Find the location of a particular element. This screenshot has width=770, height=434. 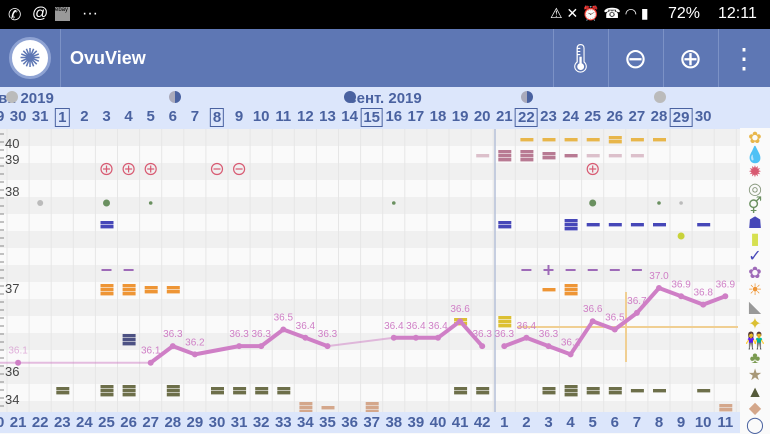

more-menu-button: ⋮ is located at coordinates (744, 58).